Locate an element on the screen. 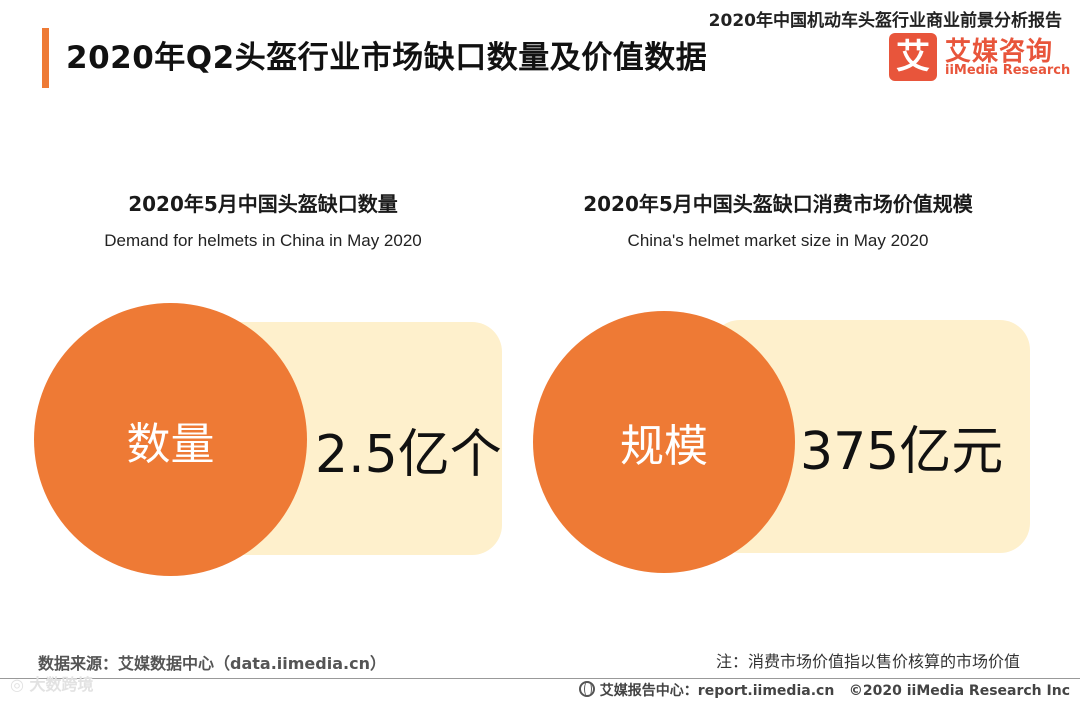  footer-site: 艾媒报告中心：report.iimedia.cn is located at coordinates (717, 691).